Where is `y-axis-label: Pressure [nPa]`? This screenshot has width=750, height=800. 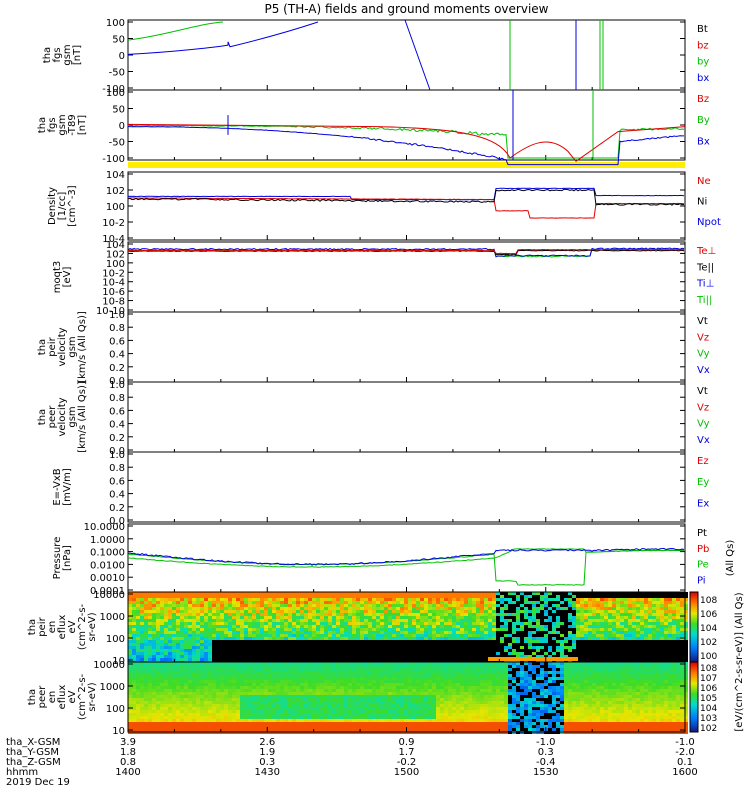
y-axis-label: Pressure [nPa] is located at coordinates (62, 558).